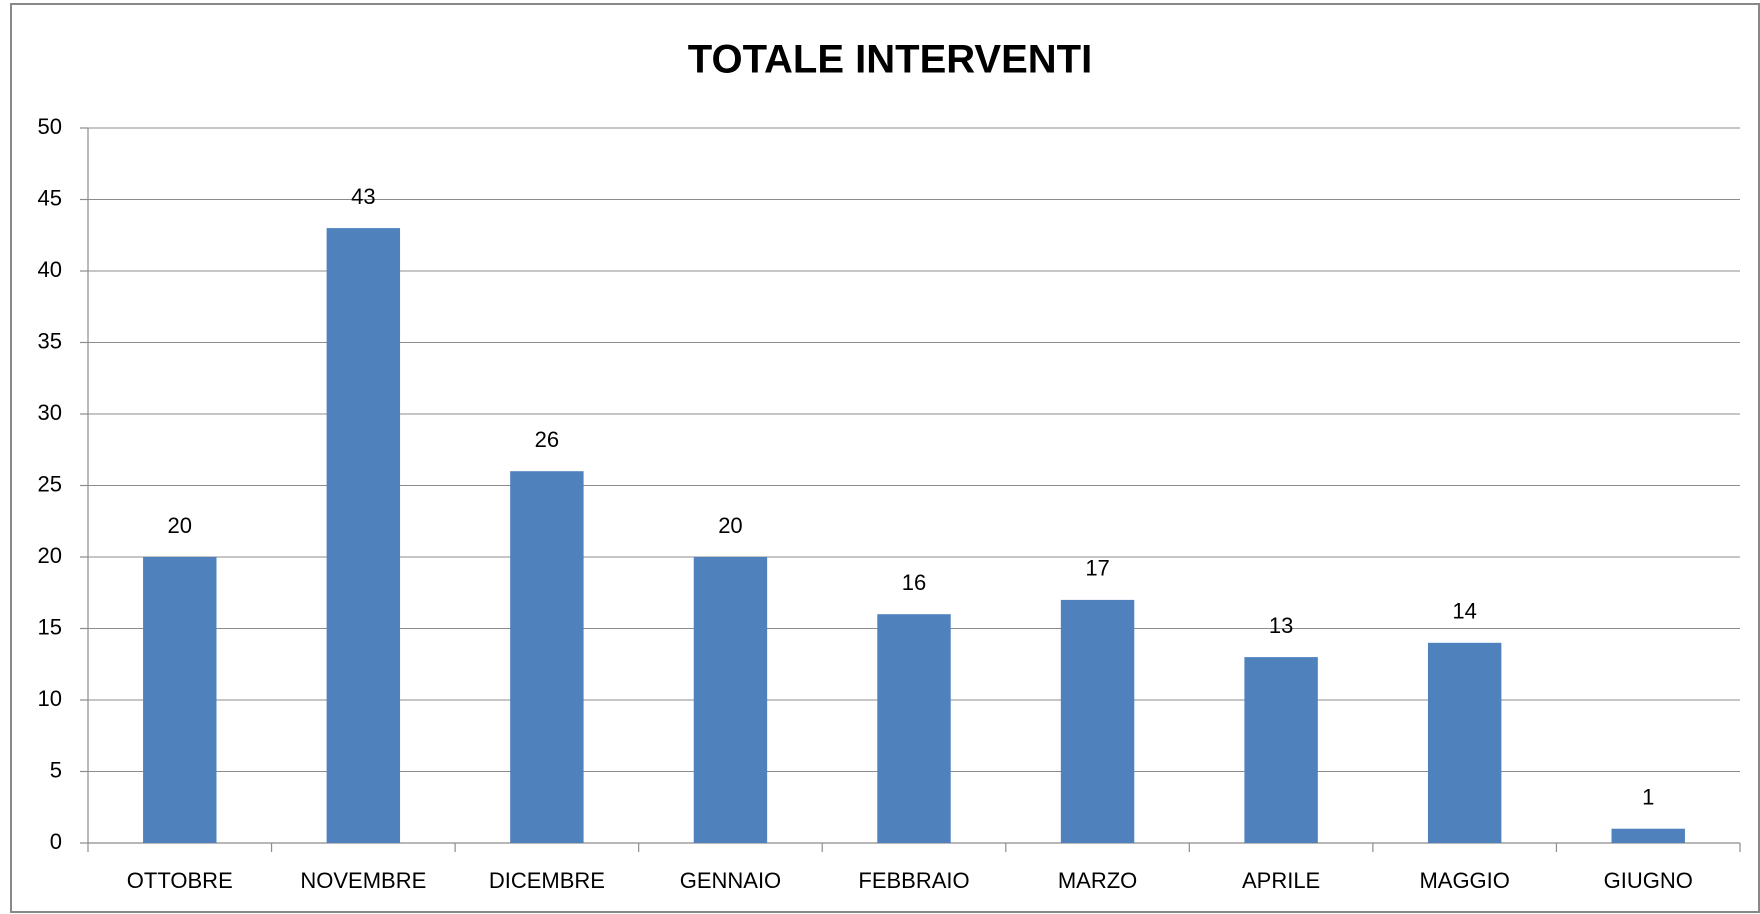  What do you see at coordinates (56, 841) in the screenshot?
I see `y-tick-label: 0` at bounding box center [56, 841].